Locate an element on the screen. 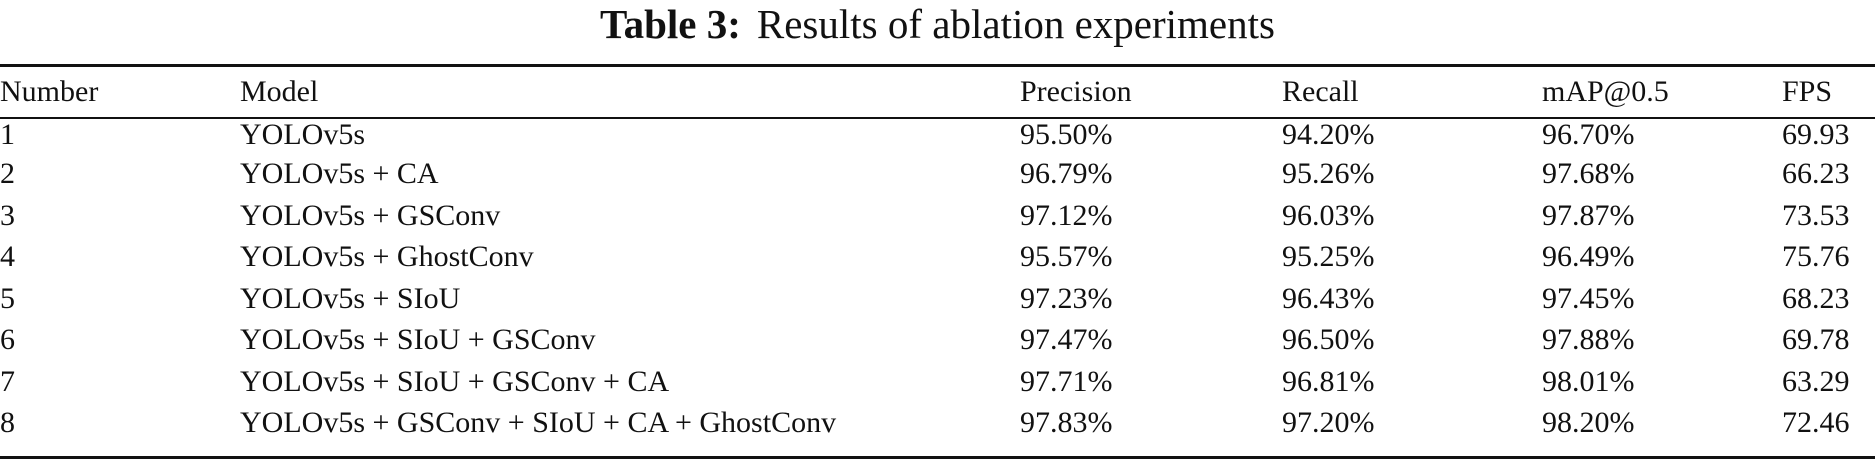 The image size is (1875, 462). cell-fps: 69.93 is located at coordinates (1816, 134).